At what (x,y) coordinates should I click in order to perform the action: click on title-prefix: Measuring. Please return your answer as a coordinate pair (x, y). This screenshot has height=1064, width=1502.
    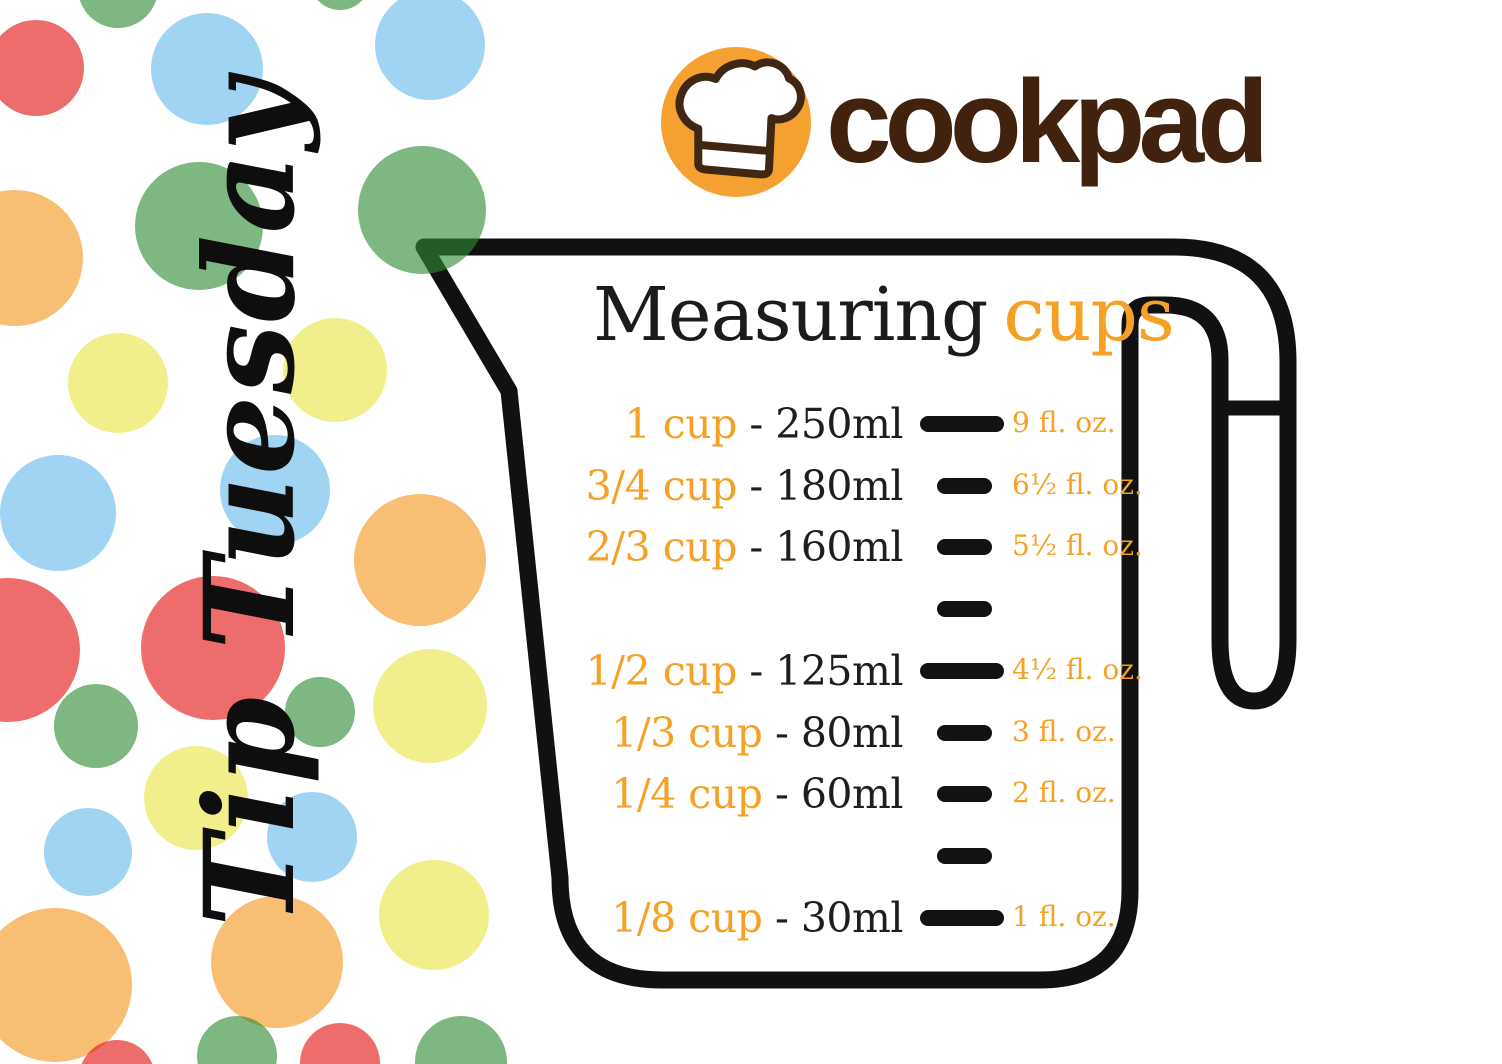
    Looking at the image, I should click on (790, 315).